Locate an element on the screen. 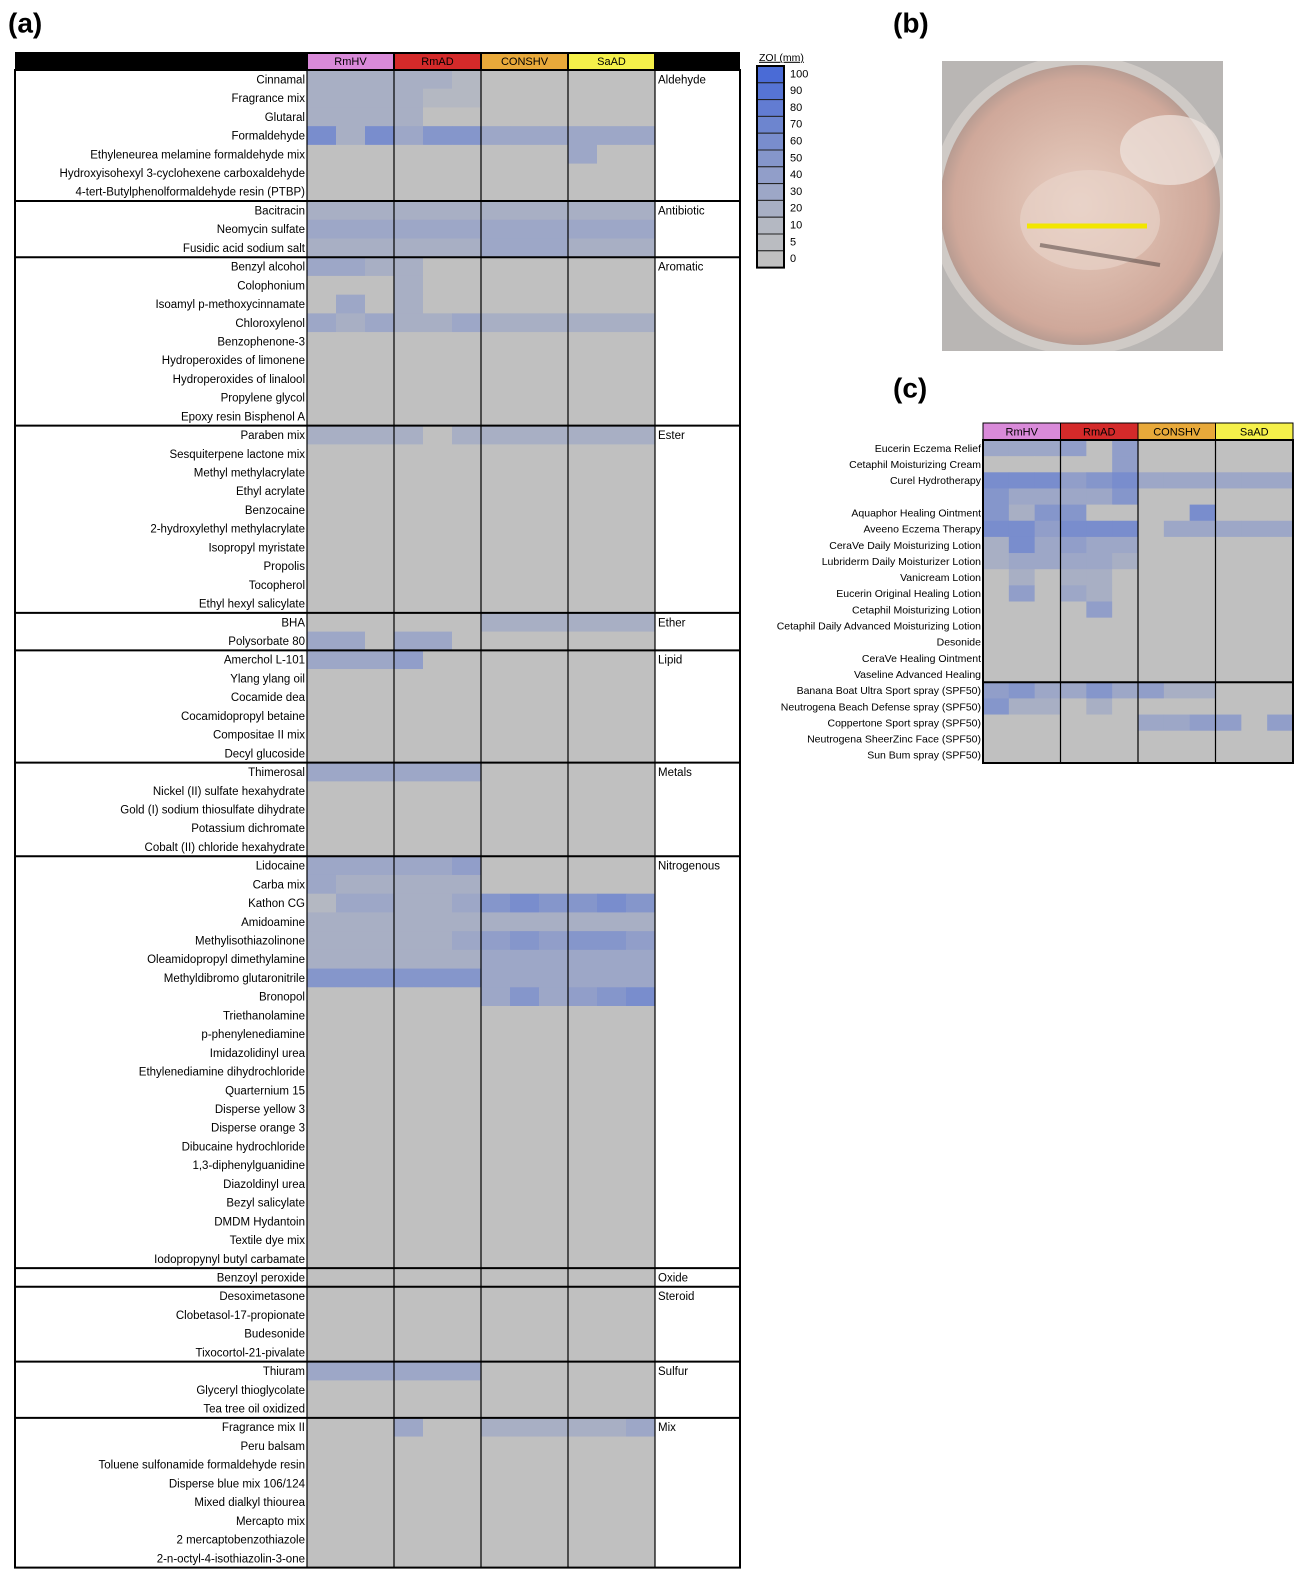  row-label: Textile dye mix is located at coordinates (268, 1241).